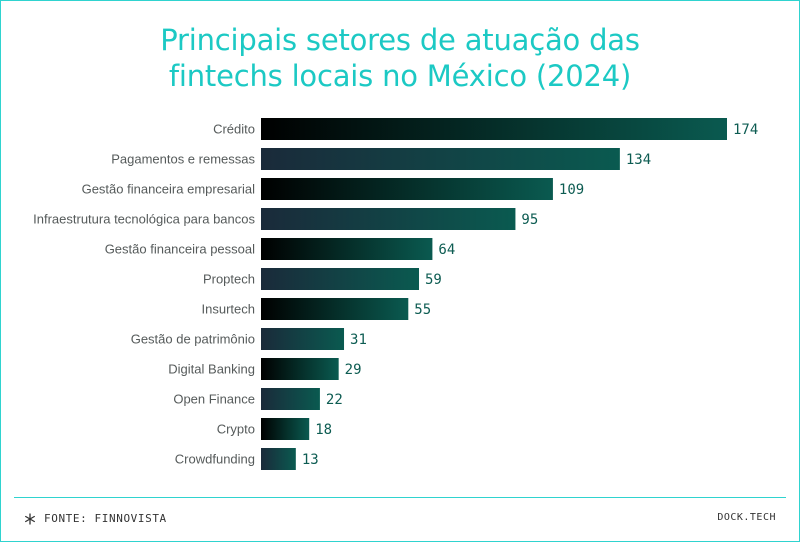 Image resolution: width=800 pixels, height=542 pixels. What do you see at coordinates (400, 497) in the screenshot?
I see `footer-divider` at bounding box center [400, 497].